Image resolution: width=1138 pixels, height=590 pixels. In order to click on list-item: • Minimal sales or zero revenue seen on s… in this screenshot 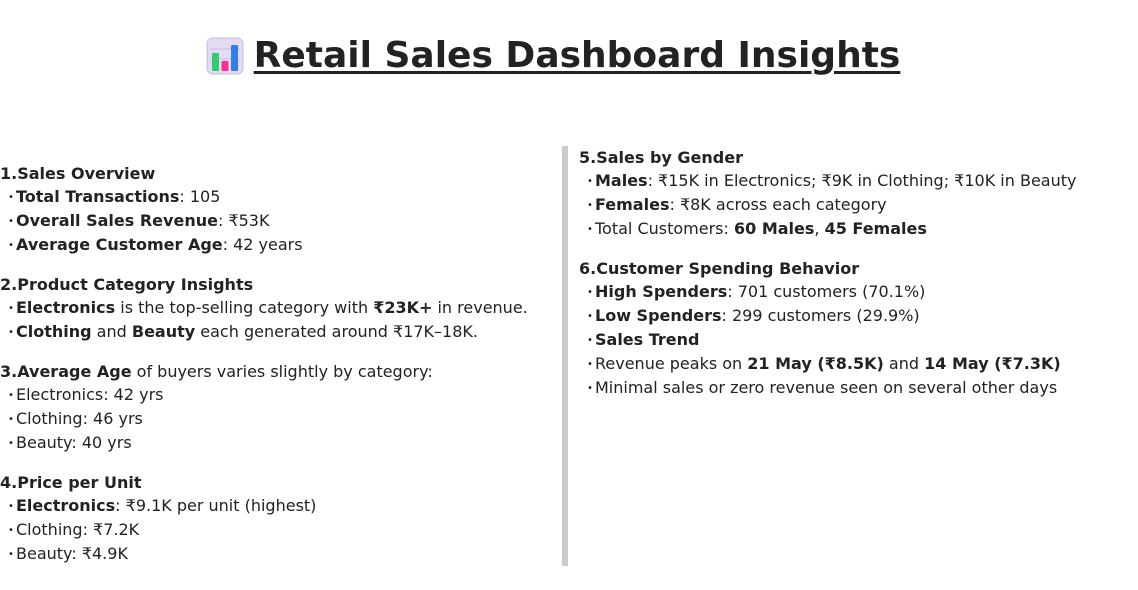, I will do `click(849, 388)`.